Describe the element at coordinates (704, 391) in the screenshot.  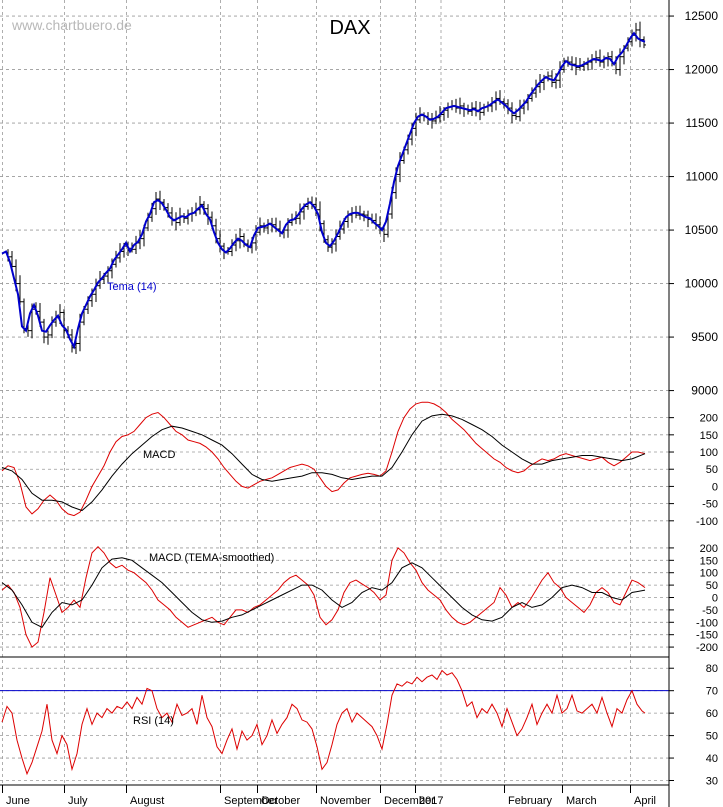
I see `y-tick-label: 9000` at that location.